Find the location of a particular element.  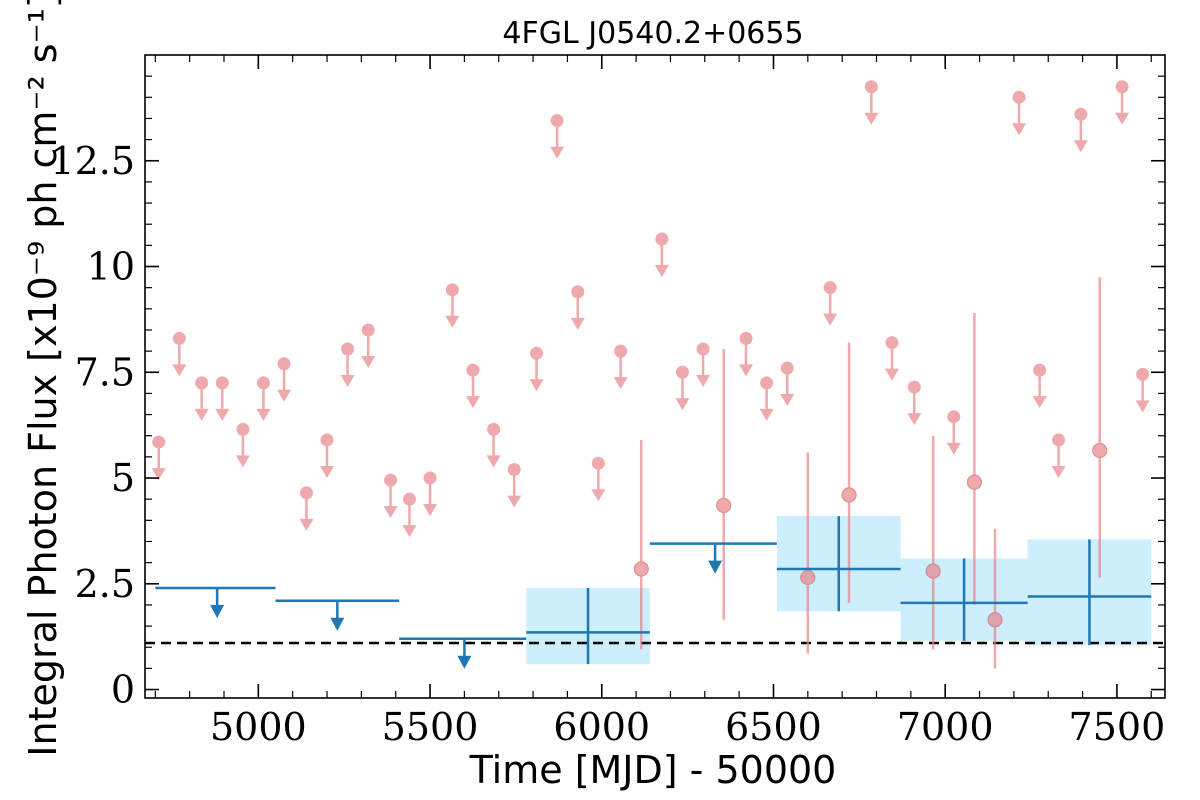

chart-title: 4FGL J0540.2+0655 is located at coordinates (652, 33).